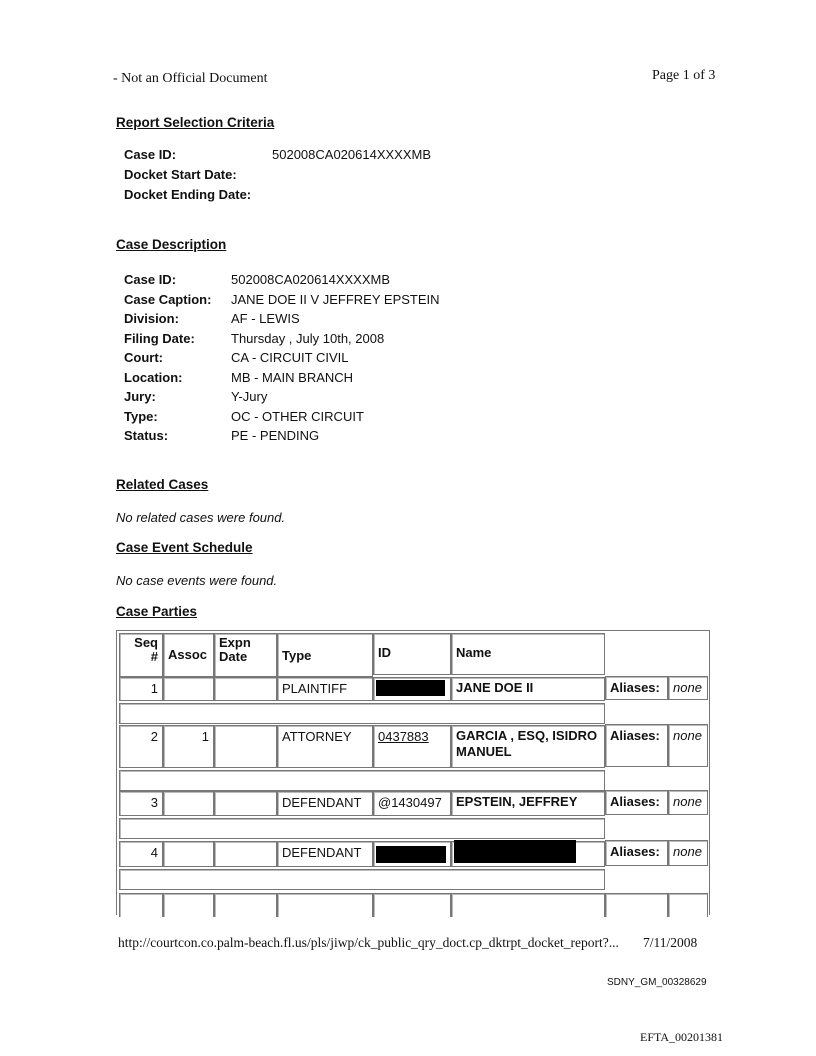 The image size is (816, 1056). Describe the element at coordinates (201, 517) in the screenshot. I see `related-cases-text: No related cases were found.` at that location.